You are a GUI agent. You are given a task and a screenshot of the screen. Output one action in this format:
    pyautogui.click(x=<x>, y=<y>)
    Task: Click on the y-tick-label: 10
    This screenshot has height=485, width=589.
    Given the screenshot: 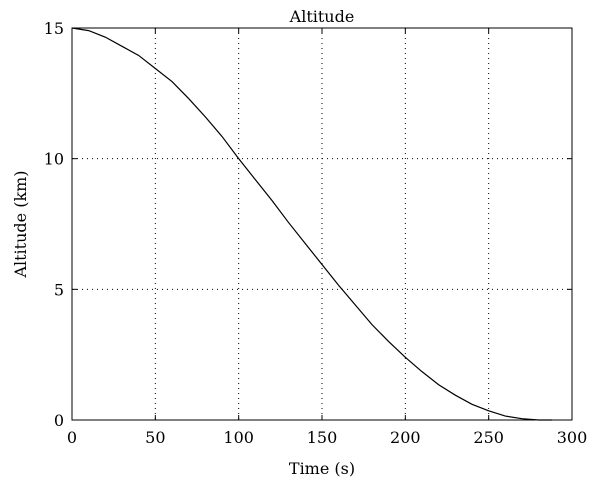 What is the action you would take?
    pyautogui.click(x=54, y=159)
    